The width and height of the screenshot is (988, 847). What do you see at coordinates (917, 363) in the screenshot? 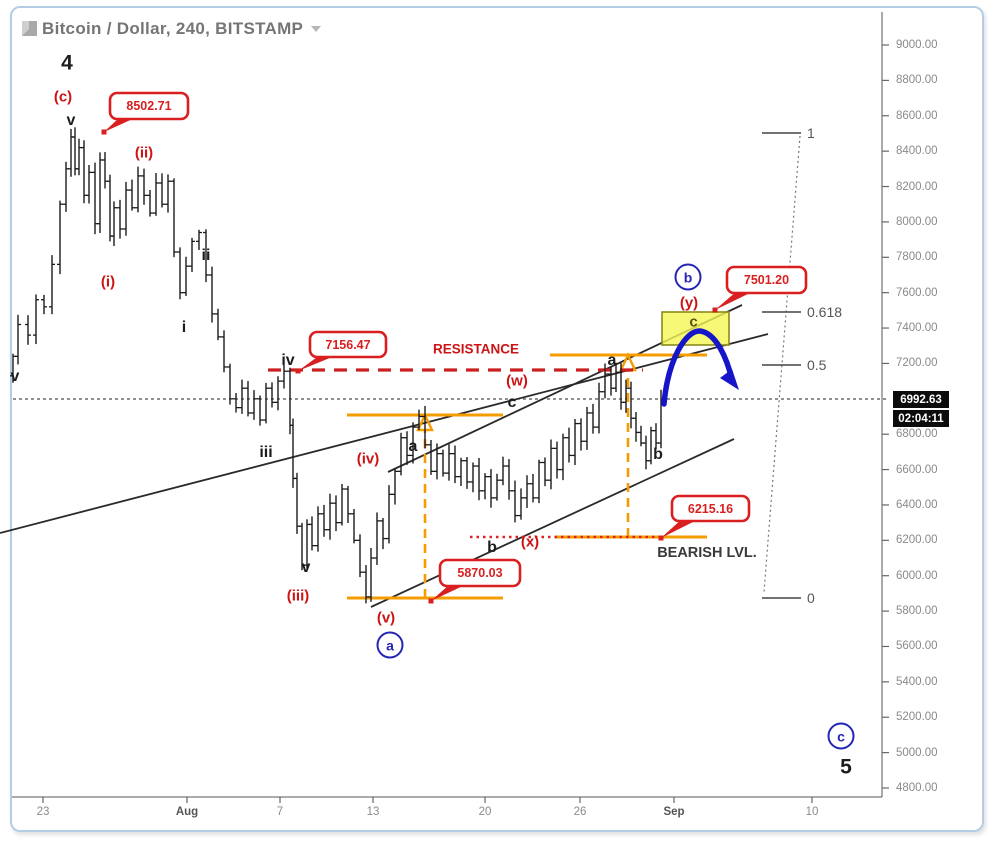
I see `y-axis-tick: 7200.00` at bounding box center [917, 363].